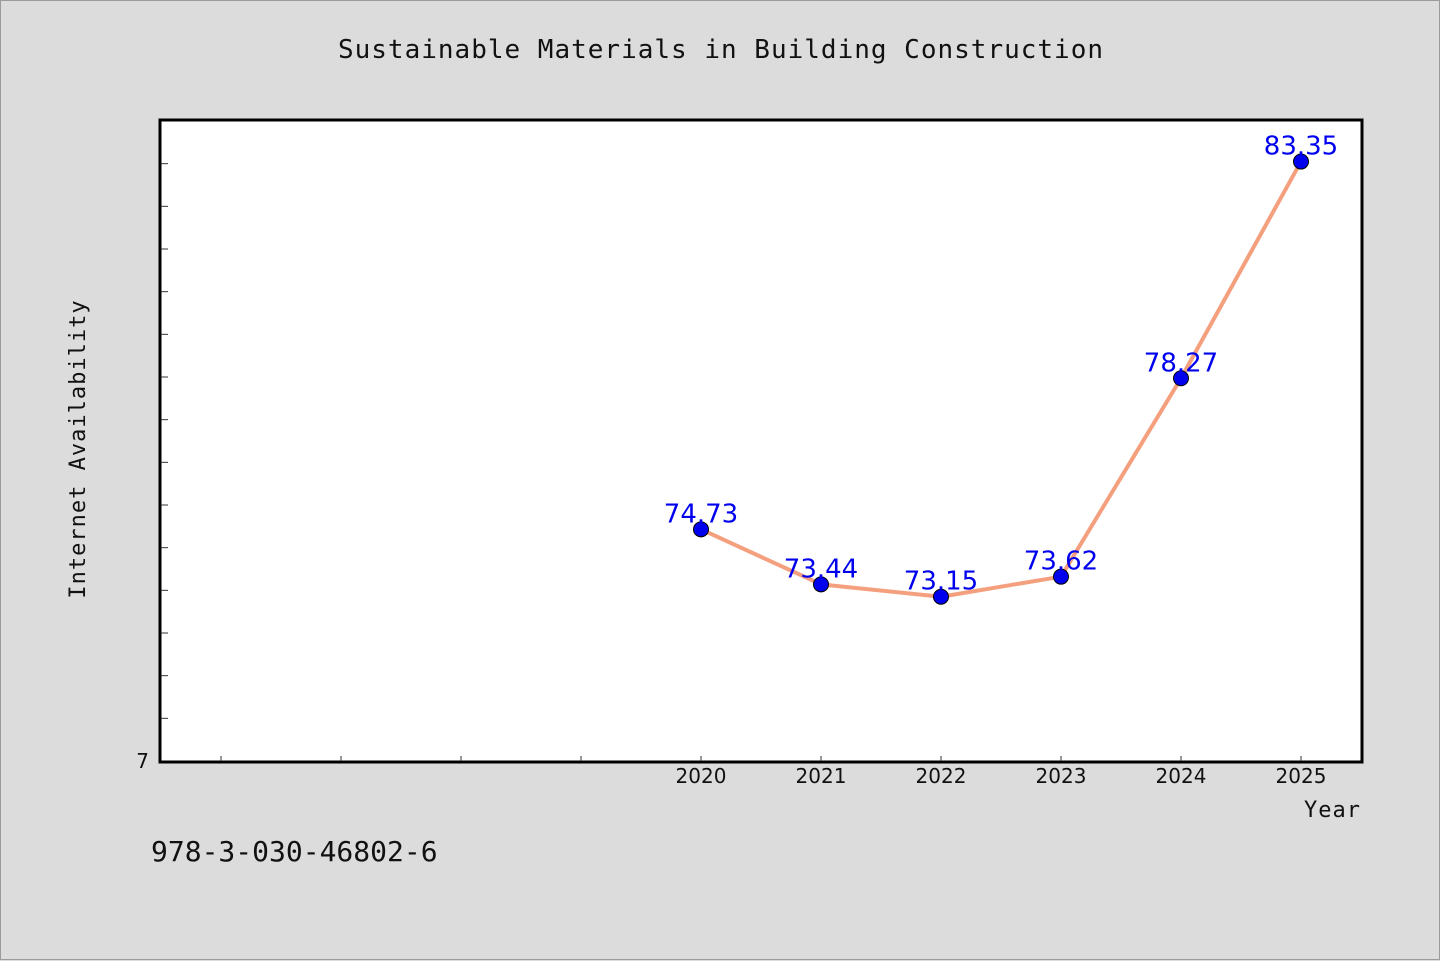  What do you see at coordinates (1061, 562) in the screenshot?
I see `data-label: 73.62` at bounding box center [1061, 562].